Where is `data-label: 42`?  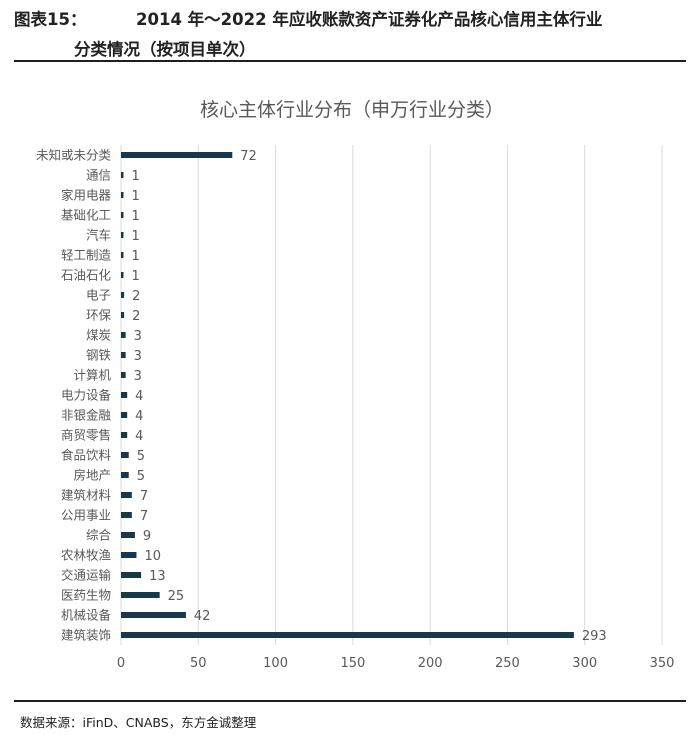
data-label: 42 is located at coordinates (202, 616).